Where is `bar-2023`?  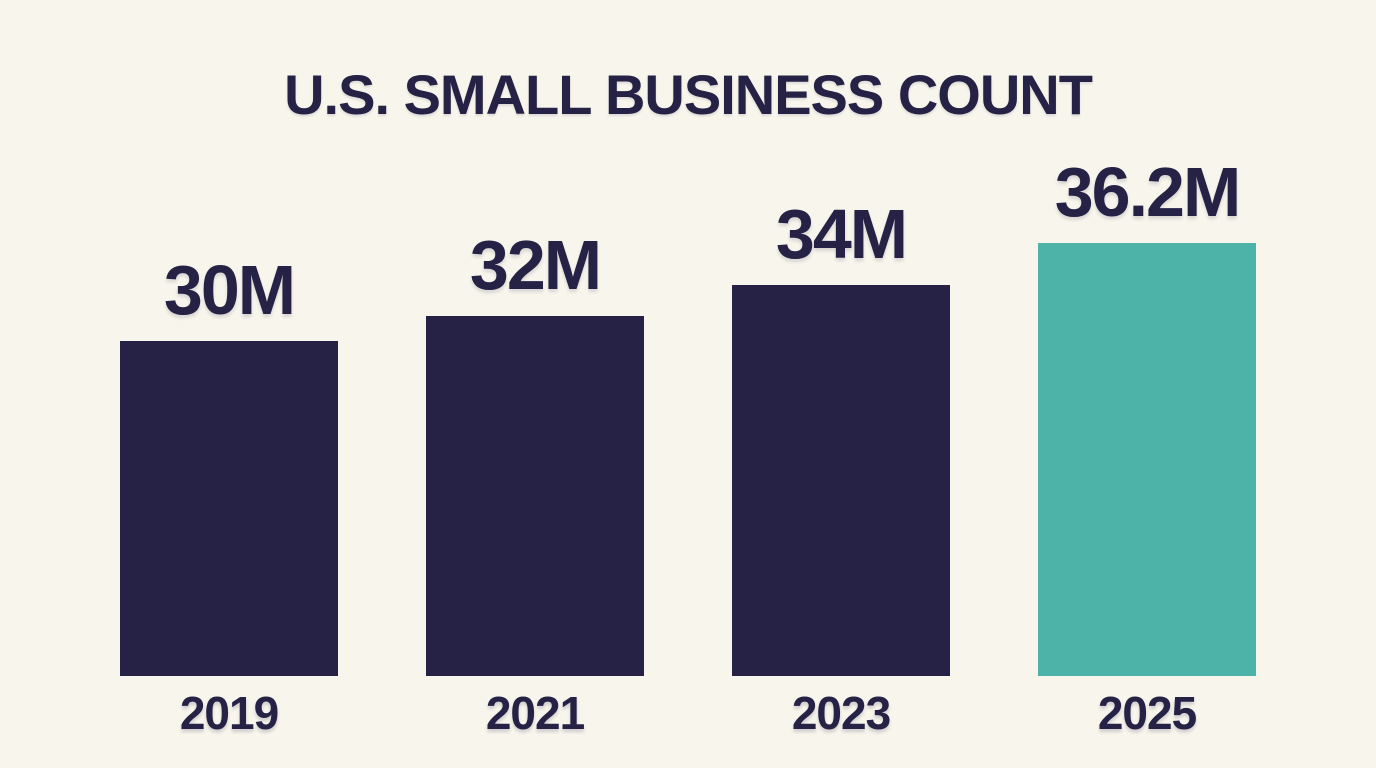
bar-2023 is located at coordinates (841, 480).